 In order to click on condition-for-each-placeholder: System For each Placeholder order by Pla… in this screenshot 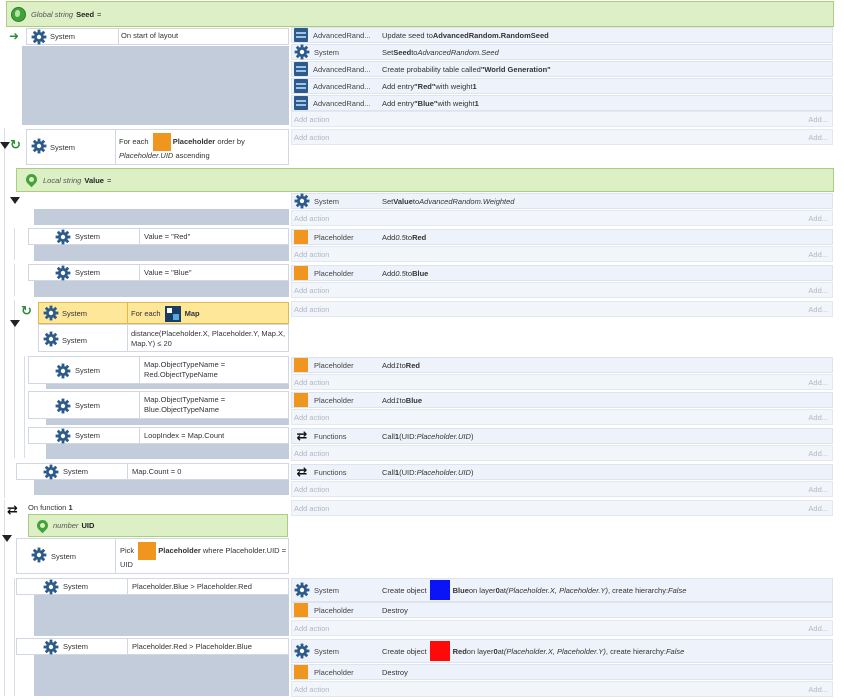, I will do `click(157, 147)`.